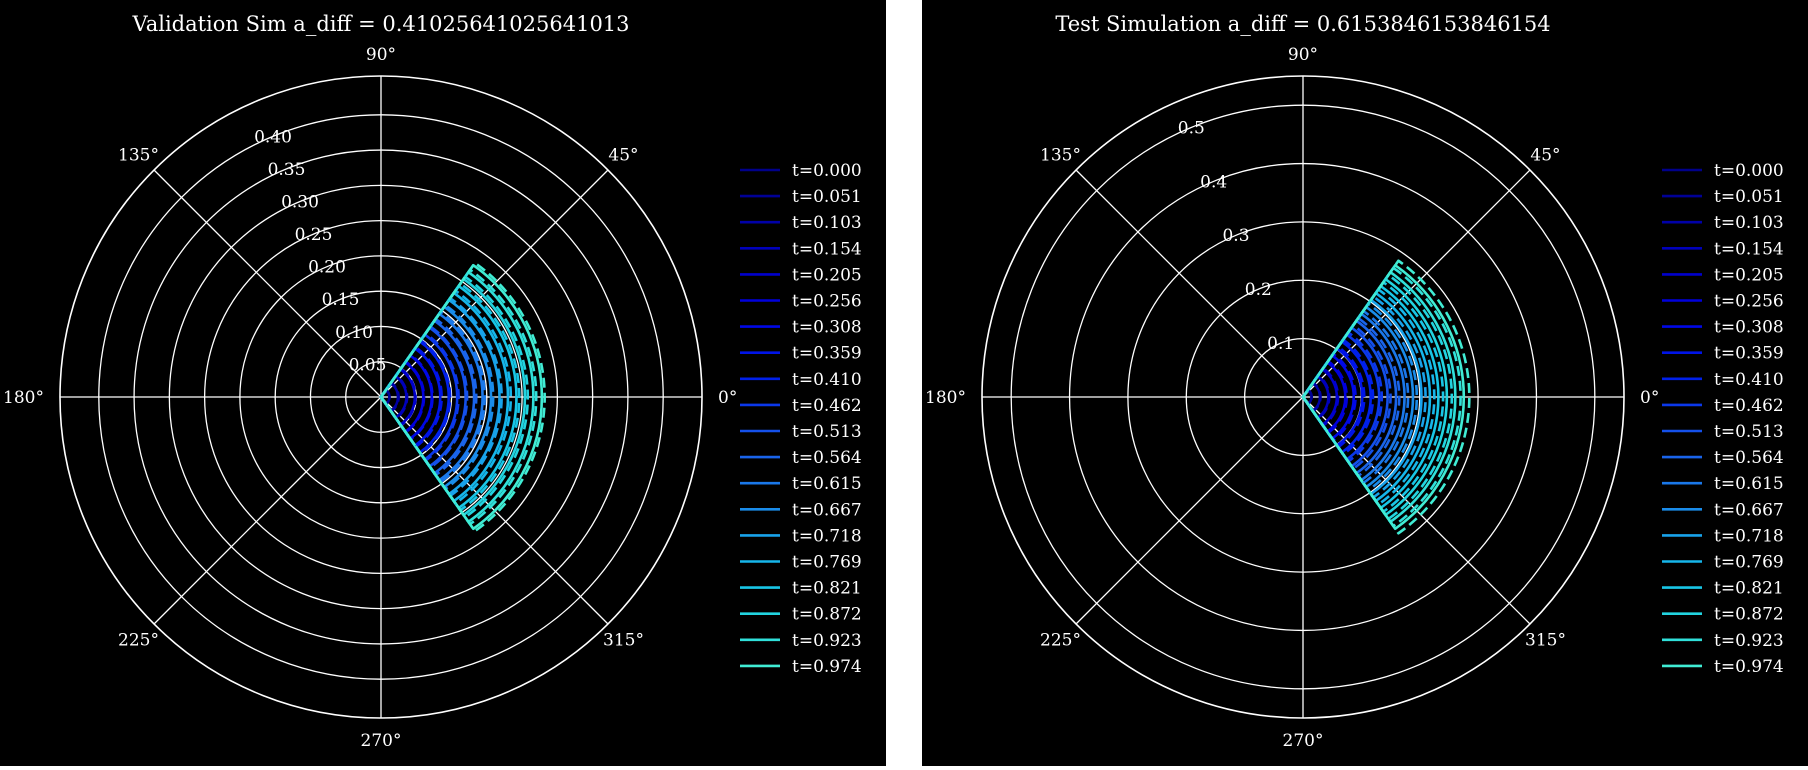 The height and width of the screenshot is (770, 1808). I want to click on legend-label: t=0.872, so click(827, 615).